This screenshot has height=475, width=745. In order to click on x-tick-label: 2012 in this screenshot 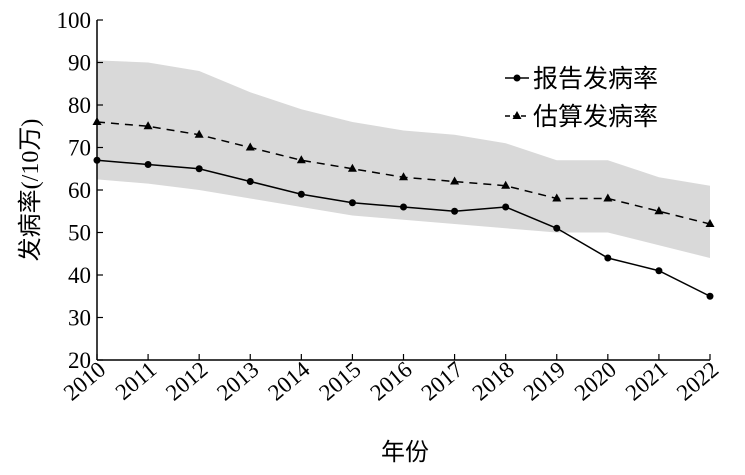, I will do `click(186, 381)`.